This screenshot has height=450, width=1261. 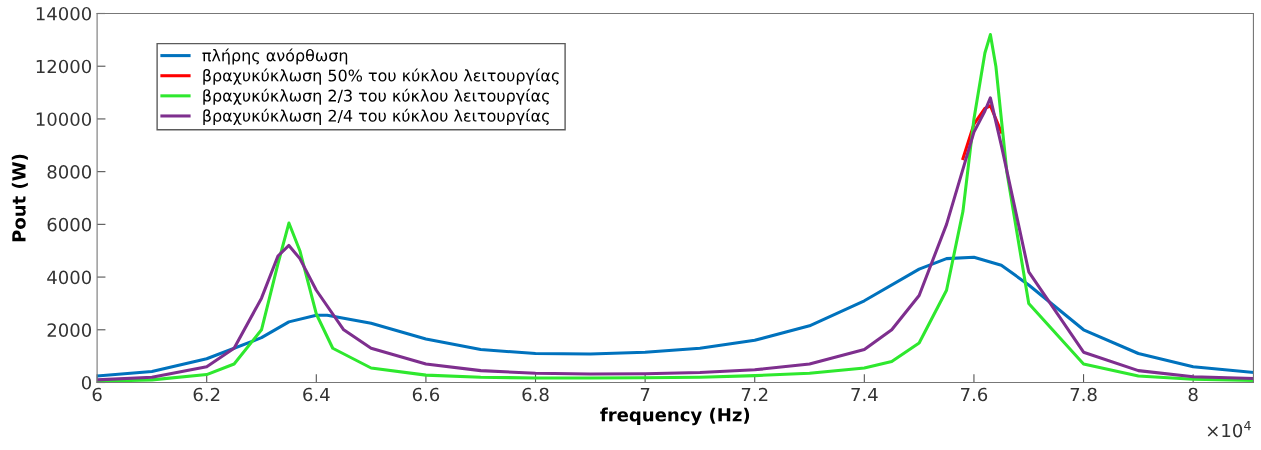 I want to click on x-tick-label: 7.2, so click(x=754, y=394).